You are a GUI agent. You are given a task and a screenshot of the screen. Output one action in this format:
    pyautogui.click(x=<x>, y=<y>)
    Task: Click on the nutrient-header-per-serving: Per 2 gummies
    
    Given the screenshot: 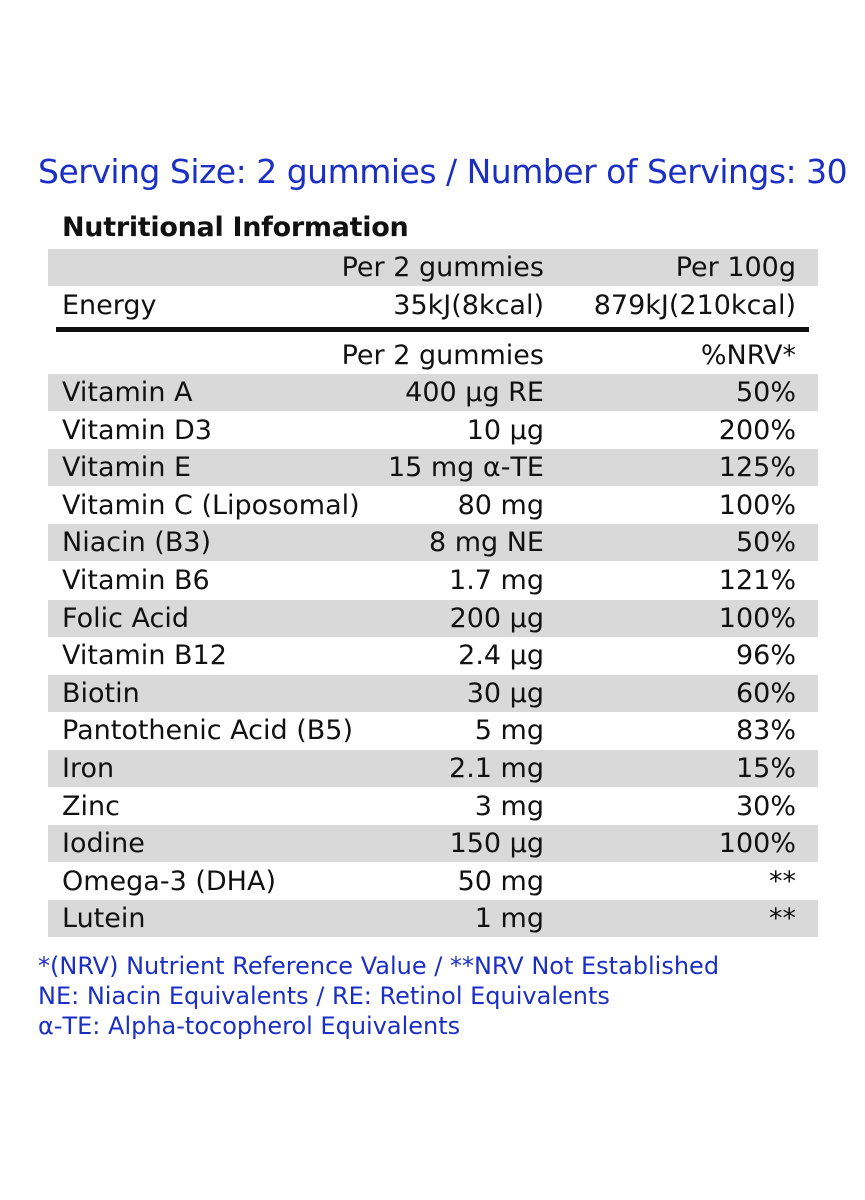 What is the action you would take?
    pyautogui.click(x=442, y=355)
    